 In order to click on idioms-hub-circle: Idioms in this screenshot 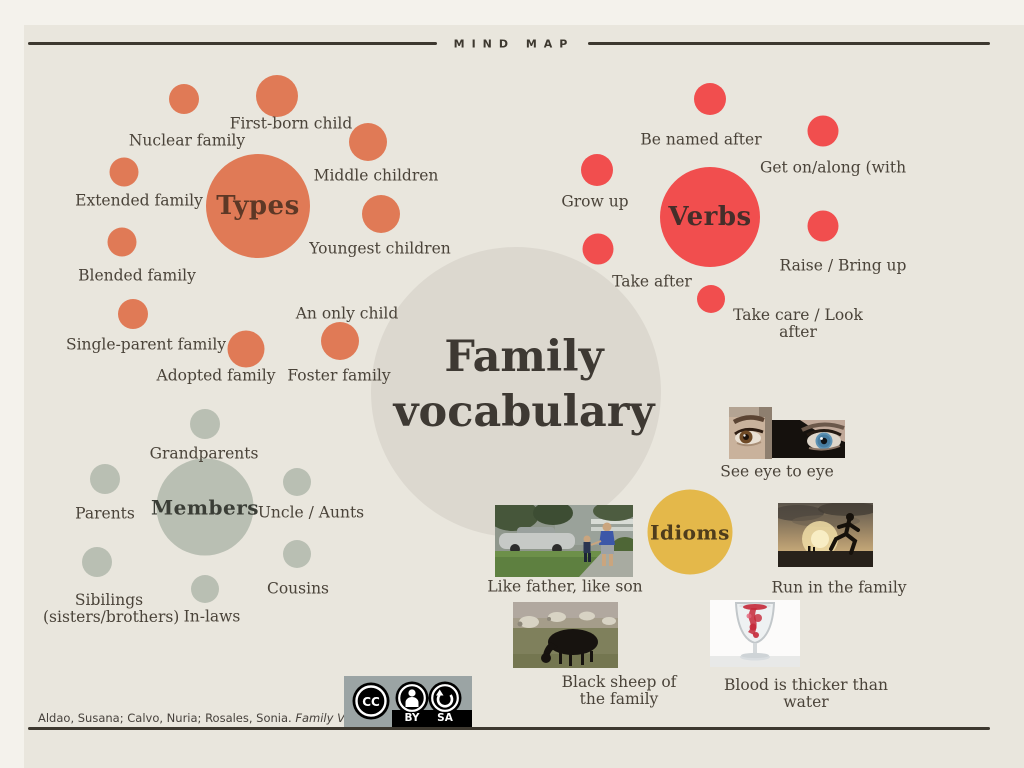, I will do `click(690, 532)`.